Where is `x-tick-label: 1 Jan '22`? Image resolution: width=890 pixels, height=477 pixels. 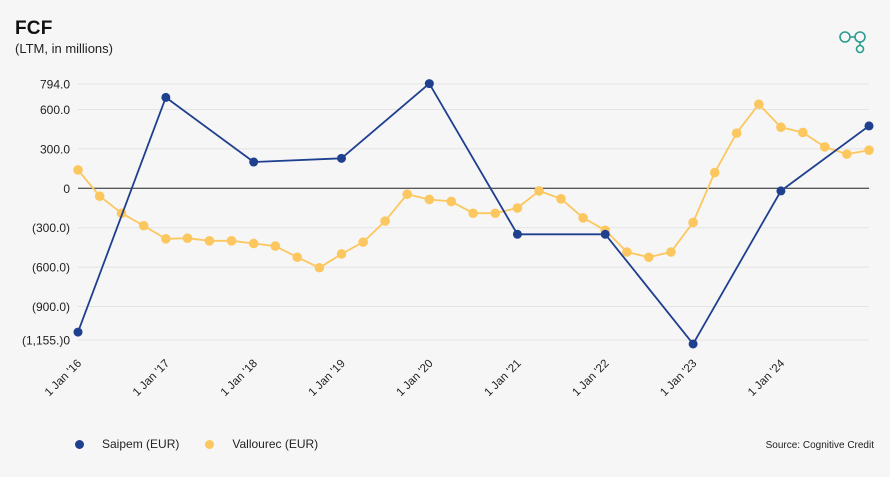
x-tick-label: 1 Jan '22 is located at coordinates (590, 378).